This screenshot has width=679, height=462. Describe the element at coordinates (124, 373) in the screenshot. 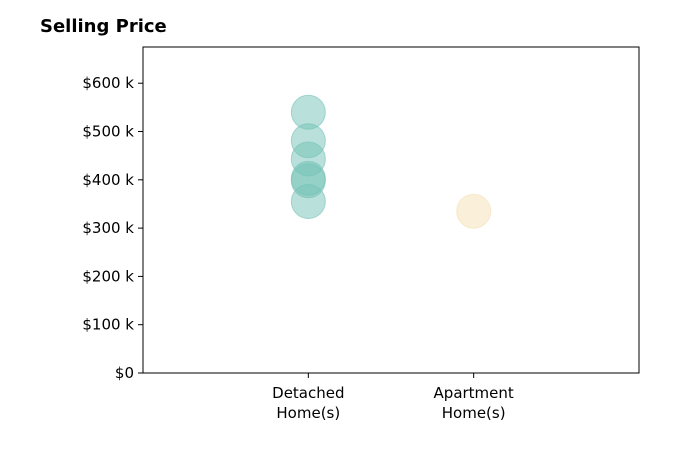

I see `y-tick-label: $0` at that location.